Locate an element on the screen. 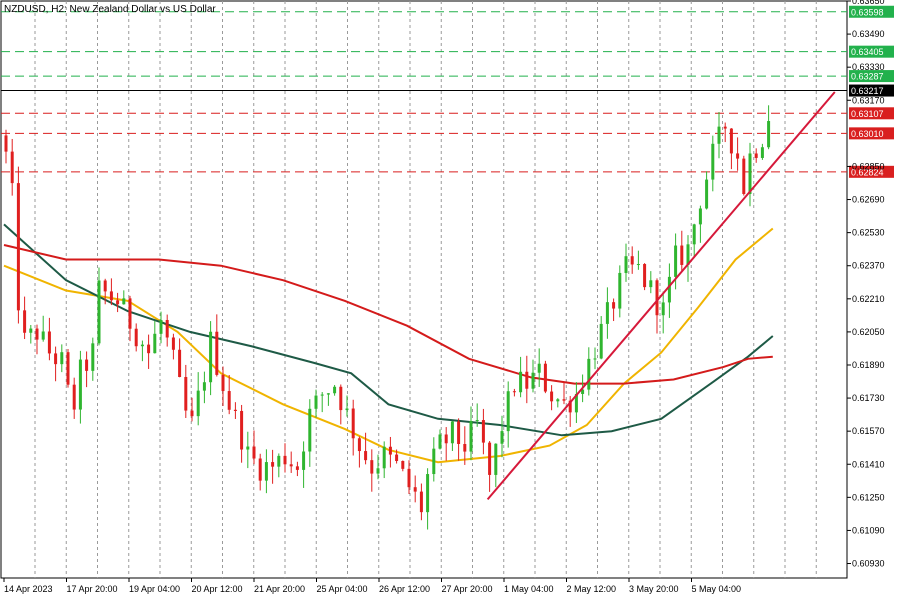 This screenshot has width=900, height=600. price-tick-label: 0.62050 is located at coordinates (868, 332).